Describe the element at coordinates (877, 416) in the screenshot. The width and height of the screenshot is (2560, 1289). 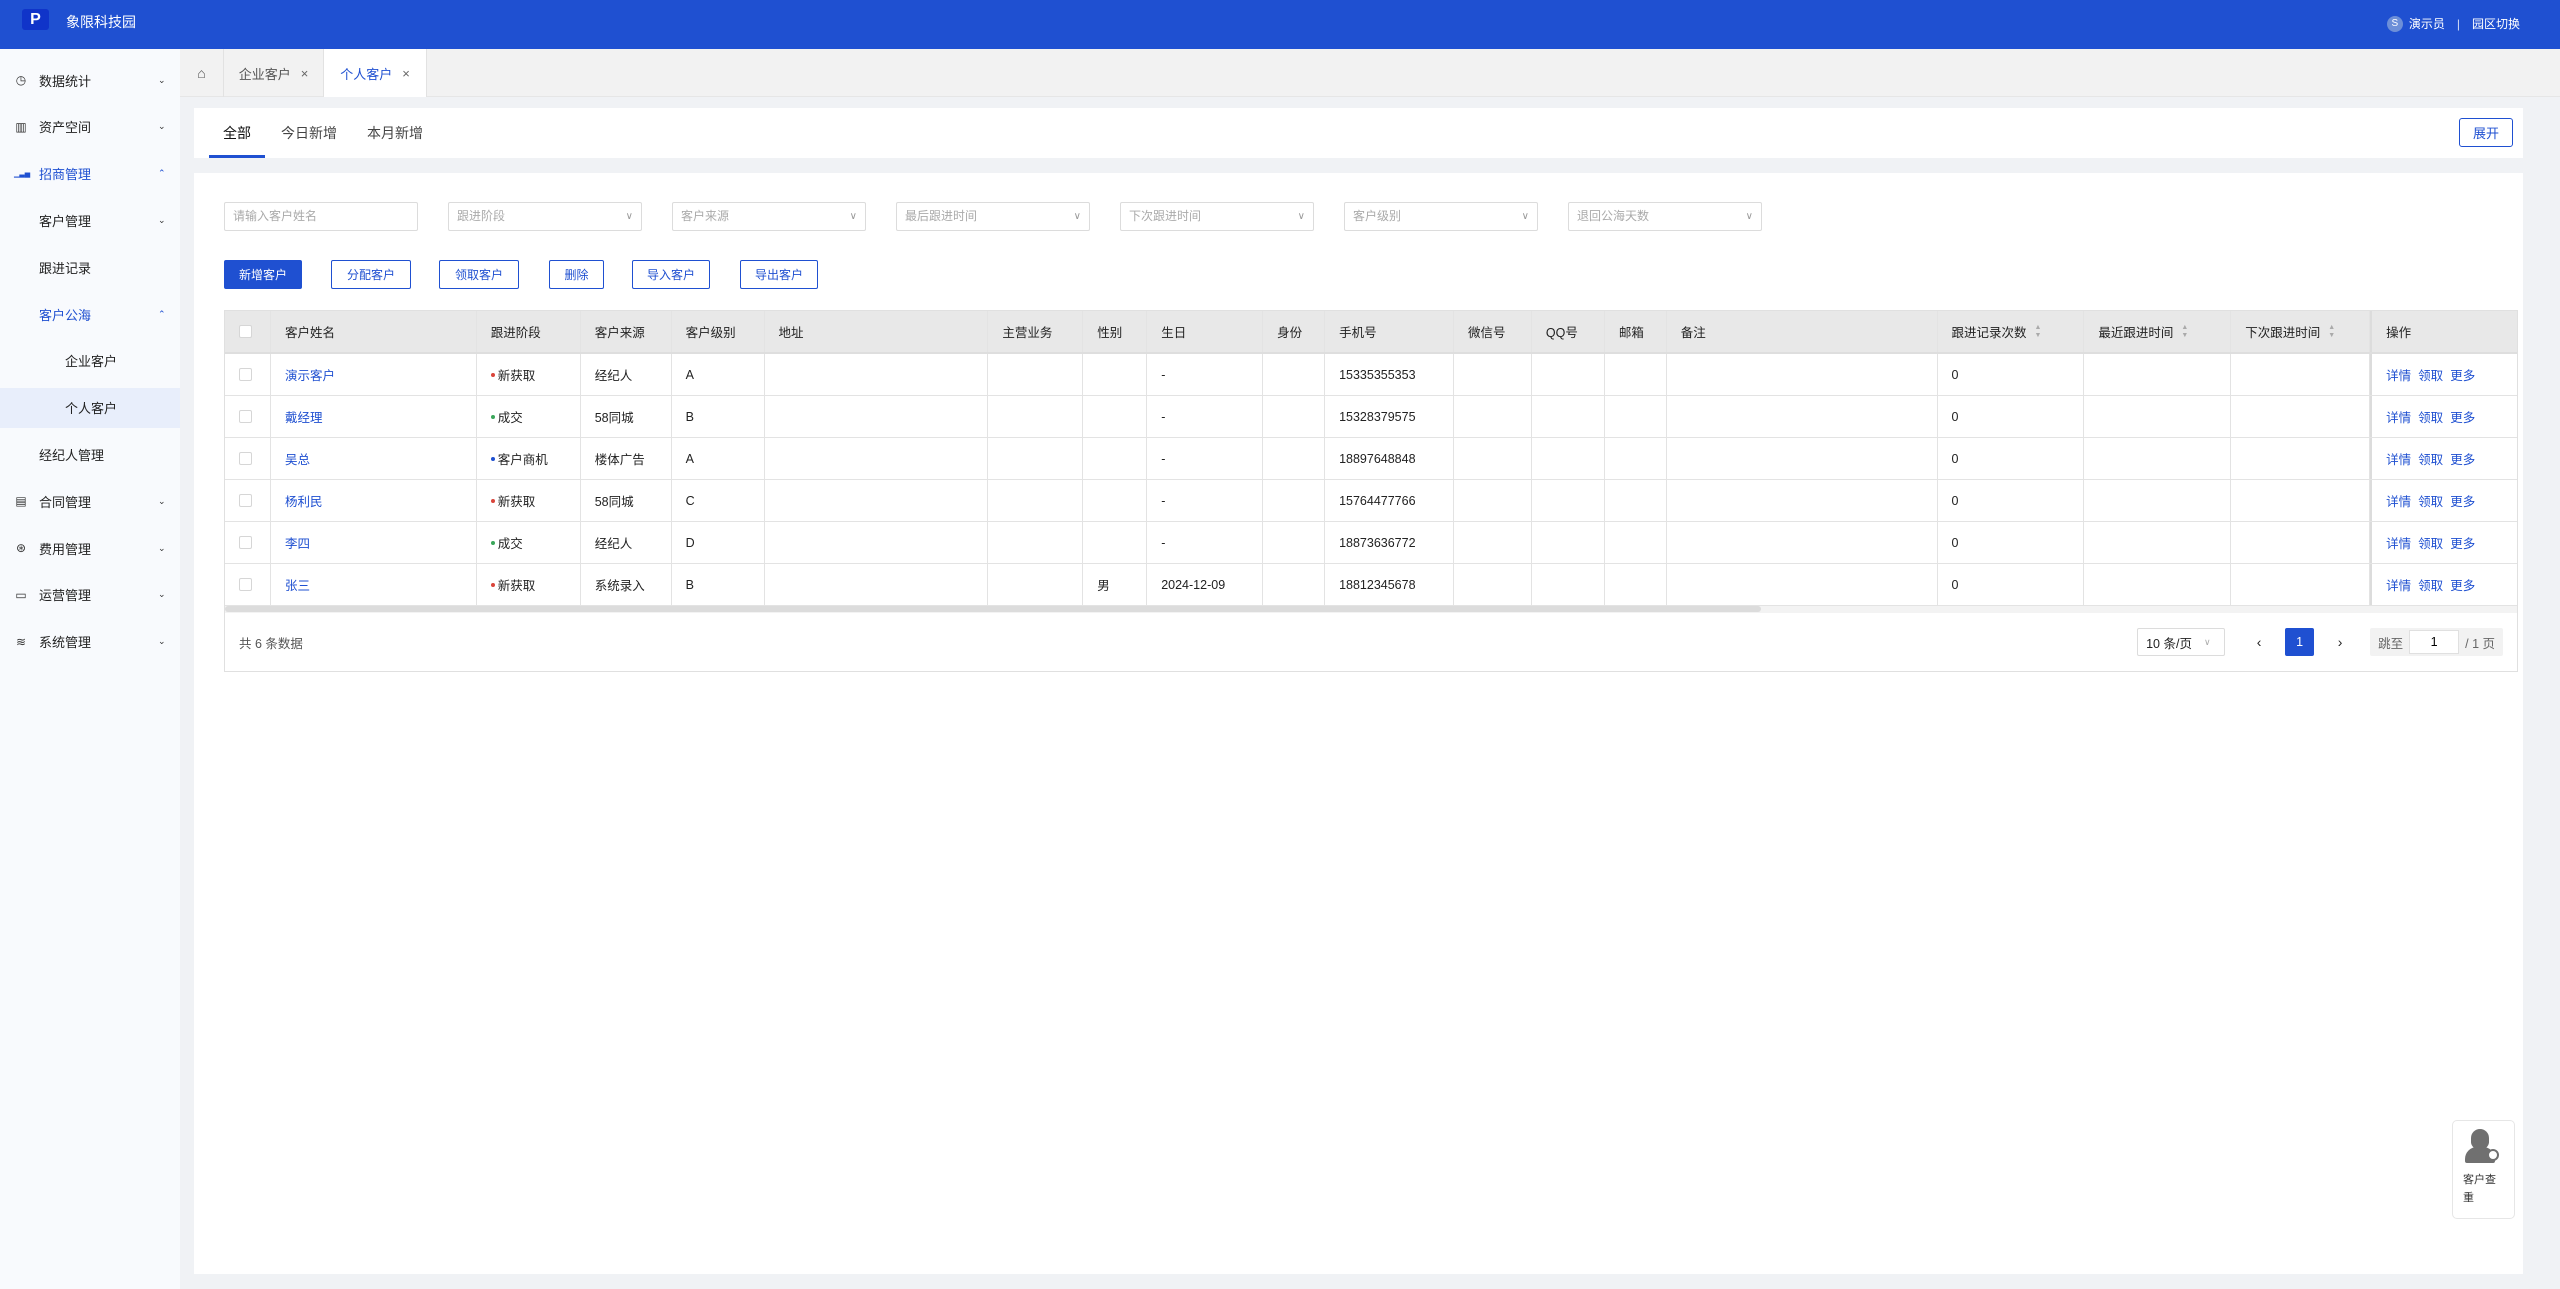
I see `cell-address` at that location.